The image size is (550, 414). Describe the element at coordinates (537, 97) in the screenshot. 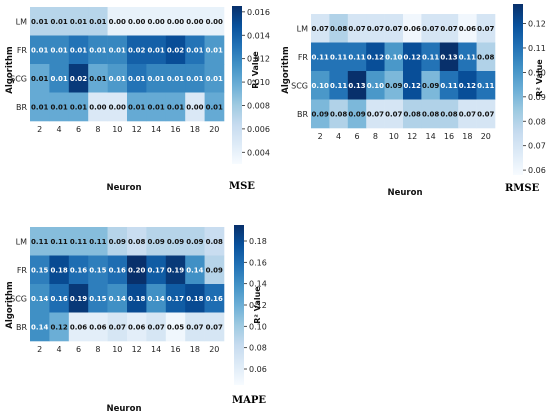

I see `colorbar-tick-label: 0.09` at that location.